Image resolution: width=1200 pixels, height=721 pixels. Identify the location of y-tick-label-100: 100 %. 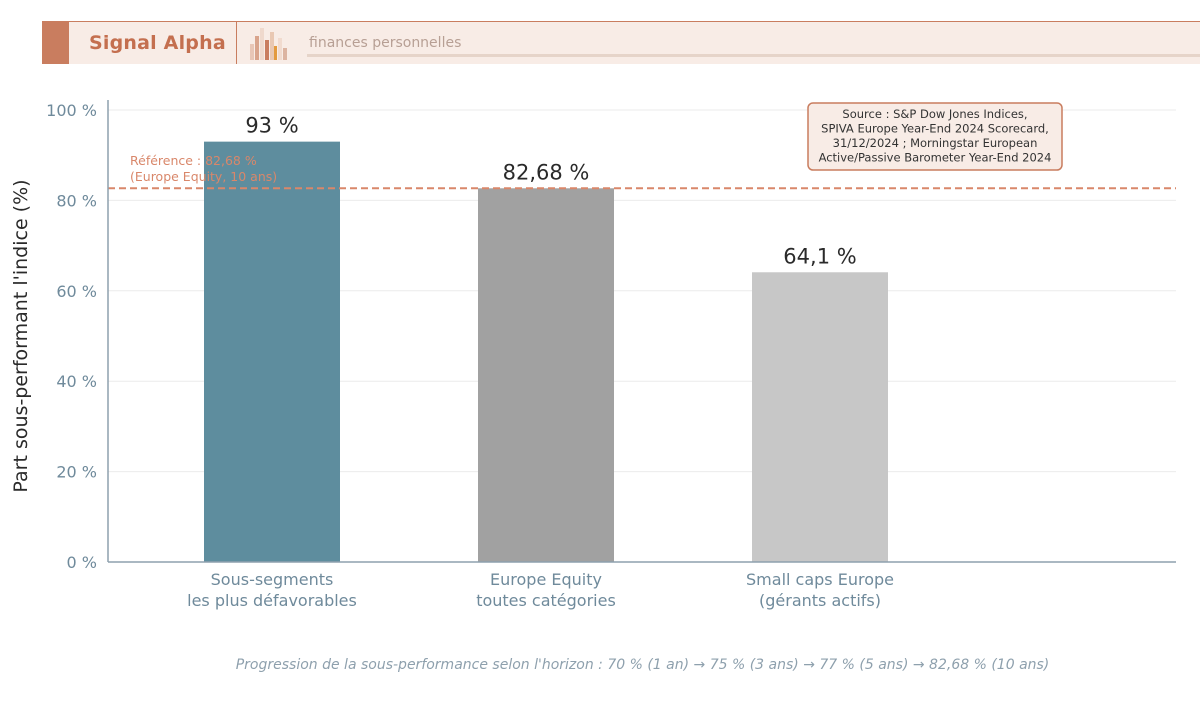
(71, 110).